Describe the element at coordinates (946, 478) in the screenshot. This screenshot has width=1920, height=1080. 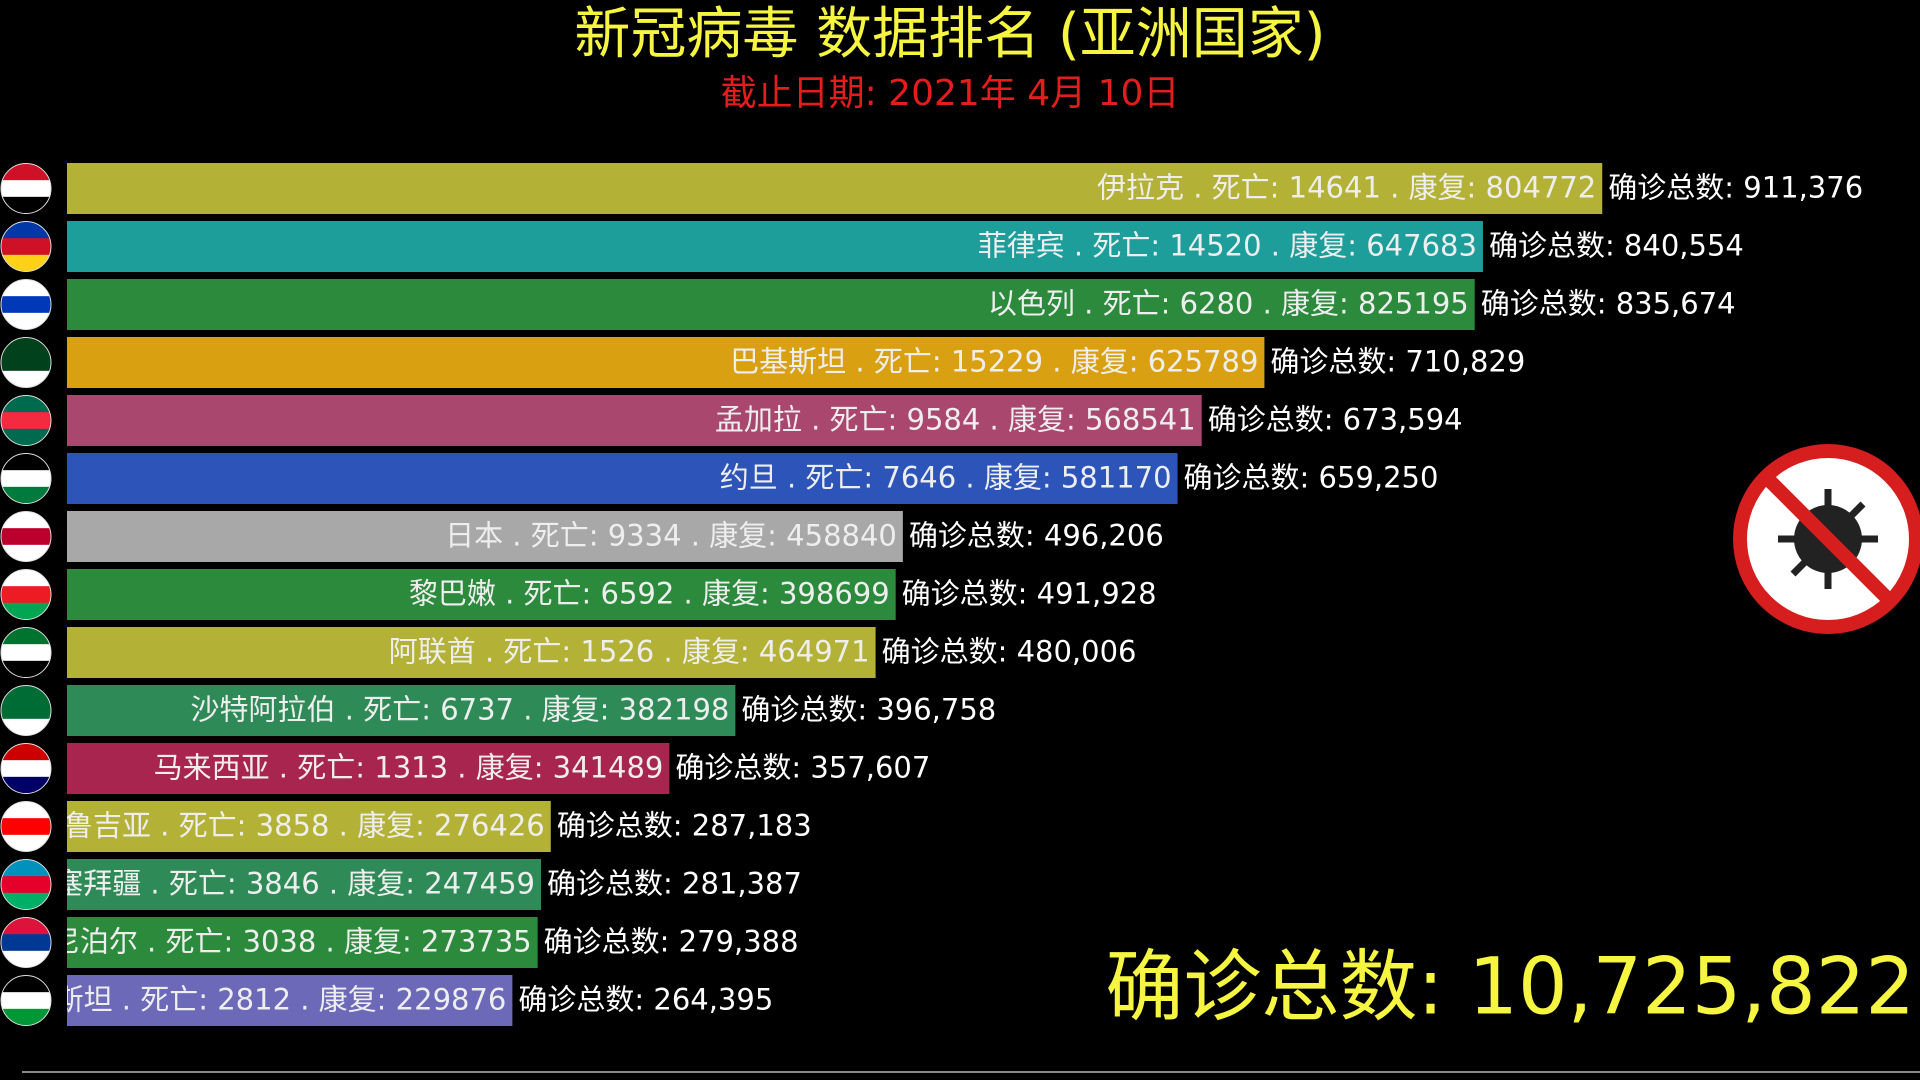
I see `bar-label: 约旦 . 死亡: 7646 . 康复: 581170` at that location.